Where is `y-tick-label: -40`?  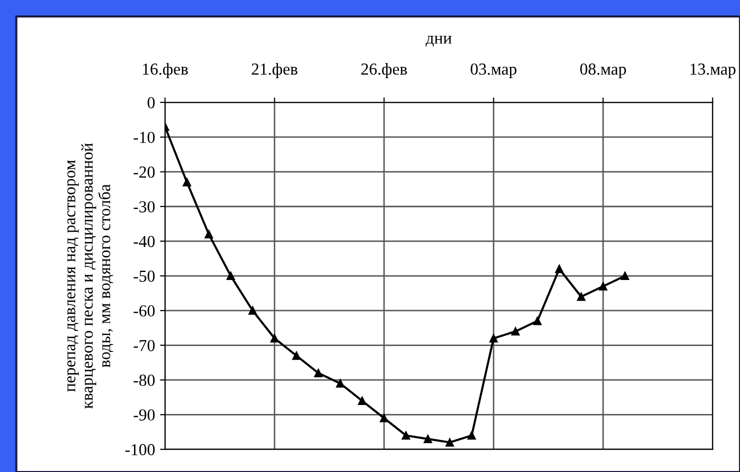
y-tick-label: -40 is located at coordinates (144, 242).